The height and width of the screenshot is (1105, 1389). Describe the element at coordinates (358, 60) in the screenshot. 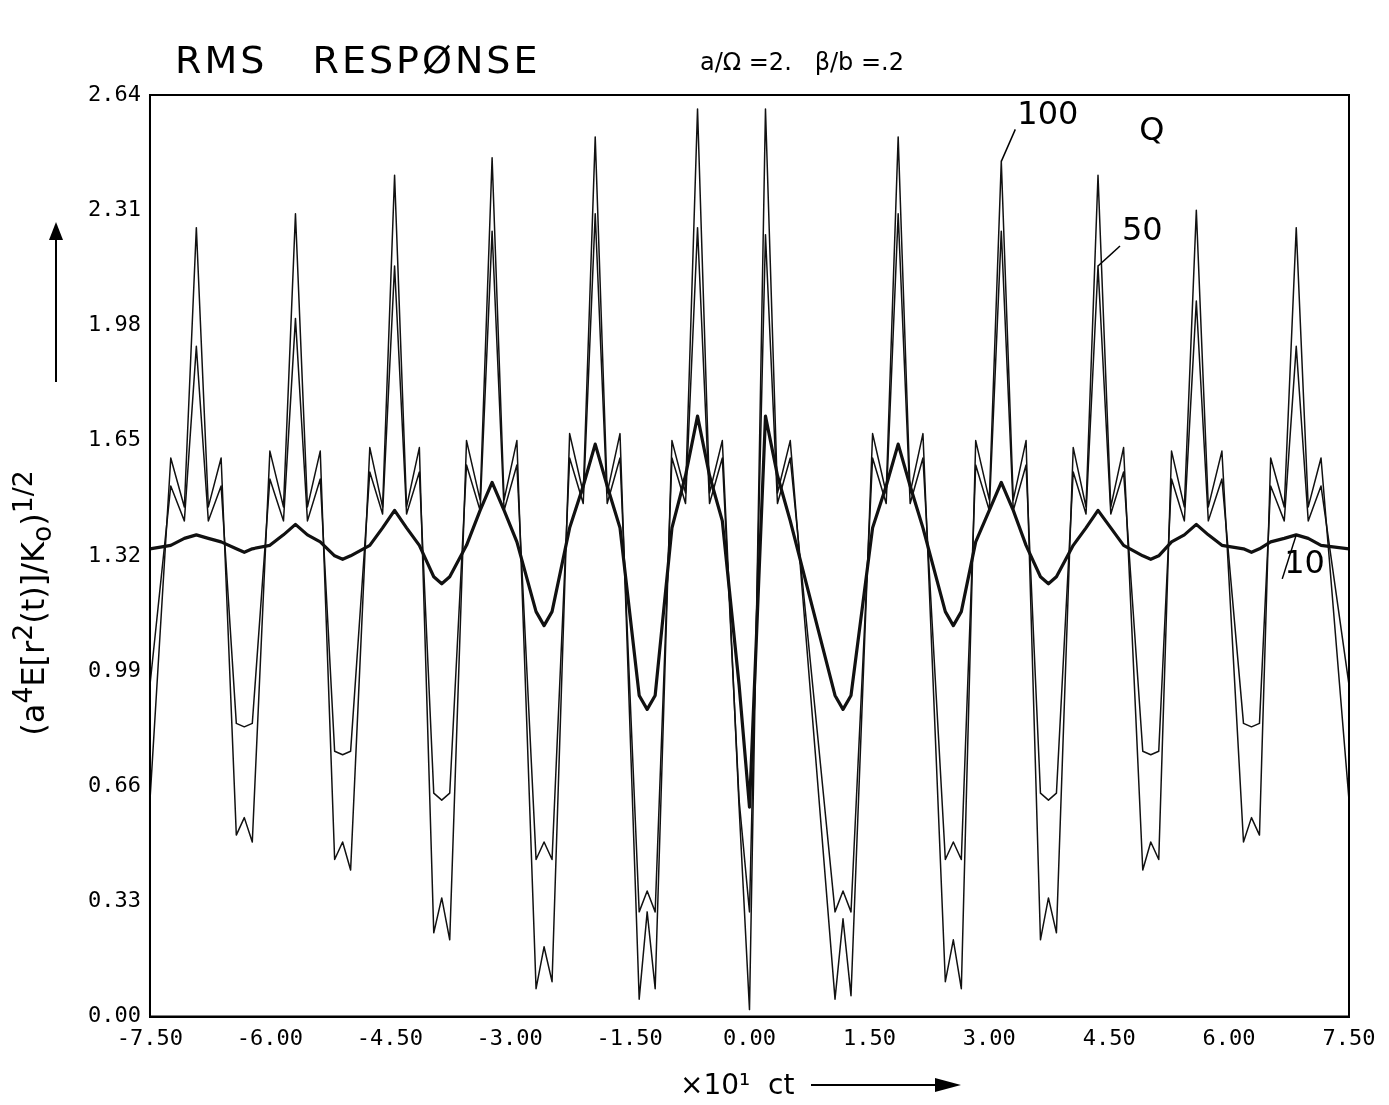

I see `chart-title: RMS RESPØNSE` at that location.